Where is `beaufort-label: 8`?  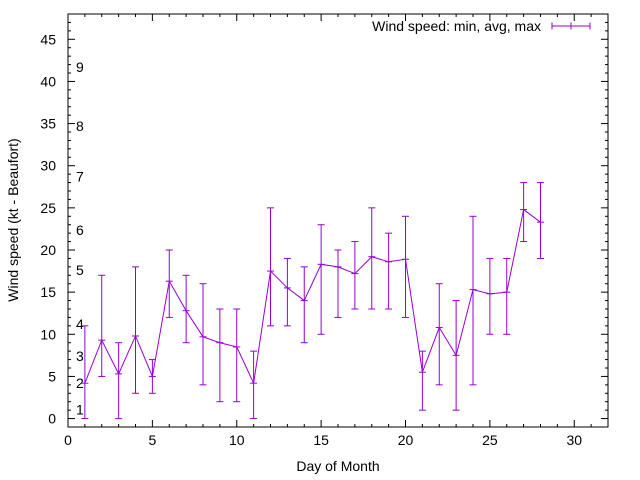
beaufort-label: 8 is located at coordinates (80, 126).